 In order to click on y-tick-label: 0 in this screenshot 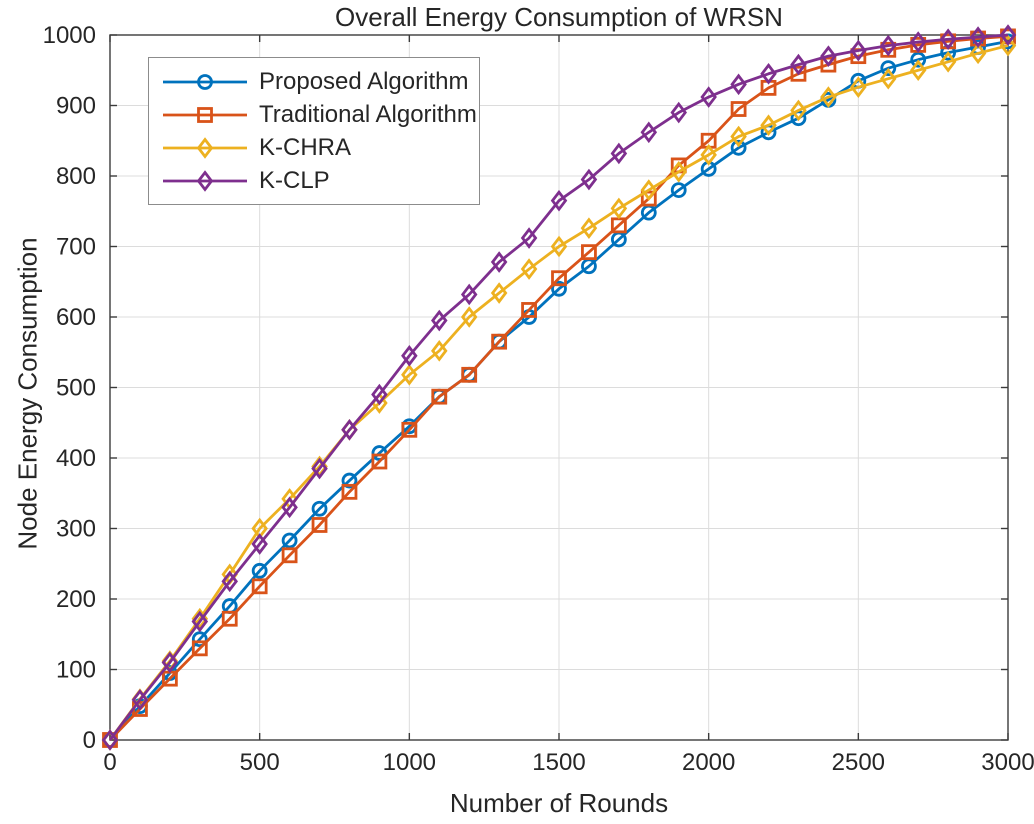, I will do `click(89, 740)`.